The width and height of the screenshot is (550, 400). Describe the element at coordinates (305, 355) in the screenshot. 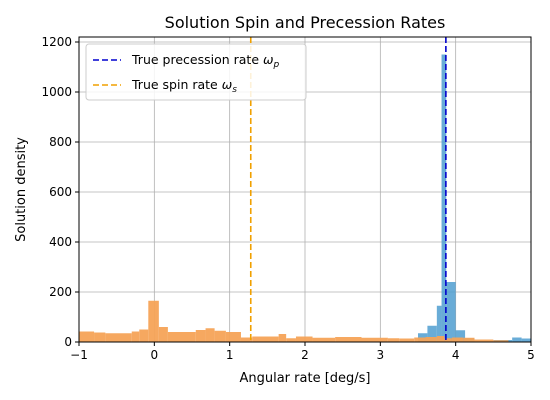

I see `x-tick-label: 2` at that location.